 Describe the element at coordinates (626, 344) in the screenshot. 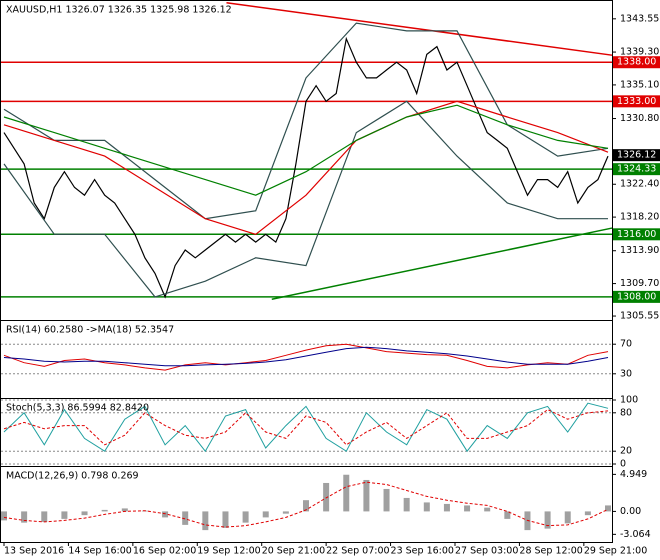

I see `y-tick-label: 70` at that location.